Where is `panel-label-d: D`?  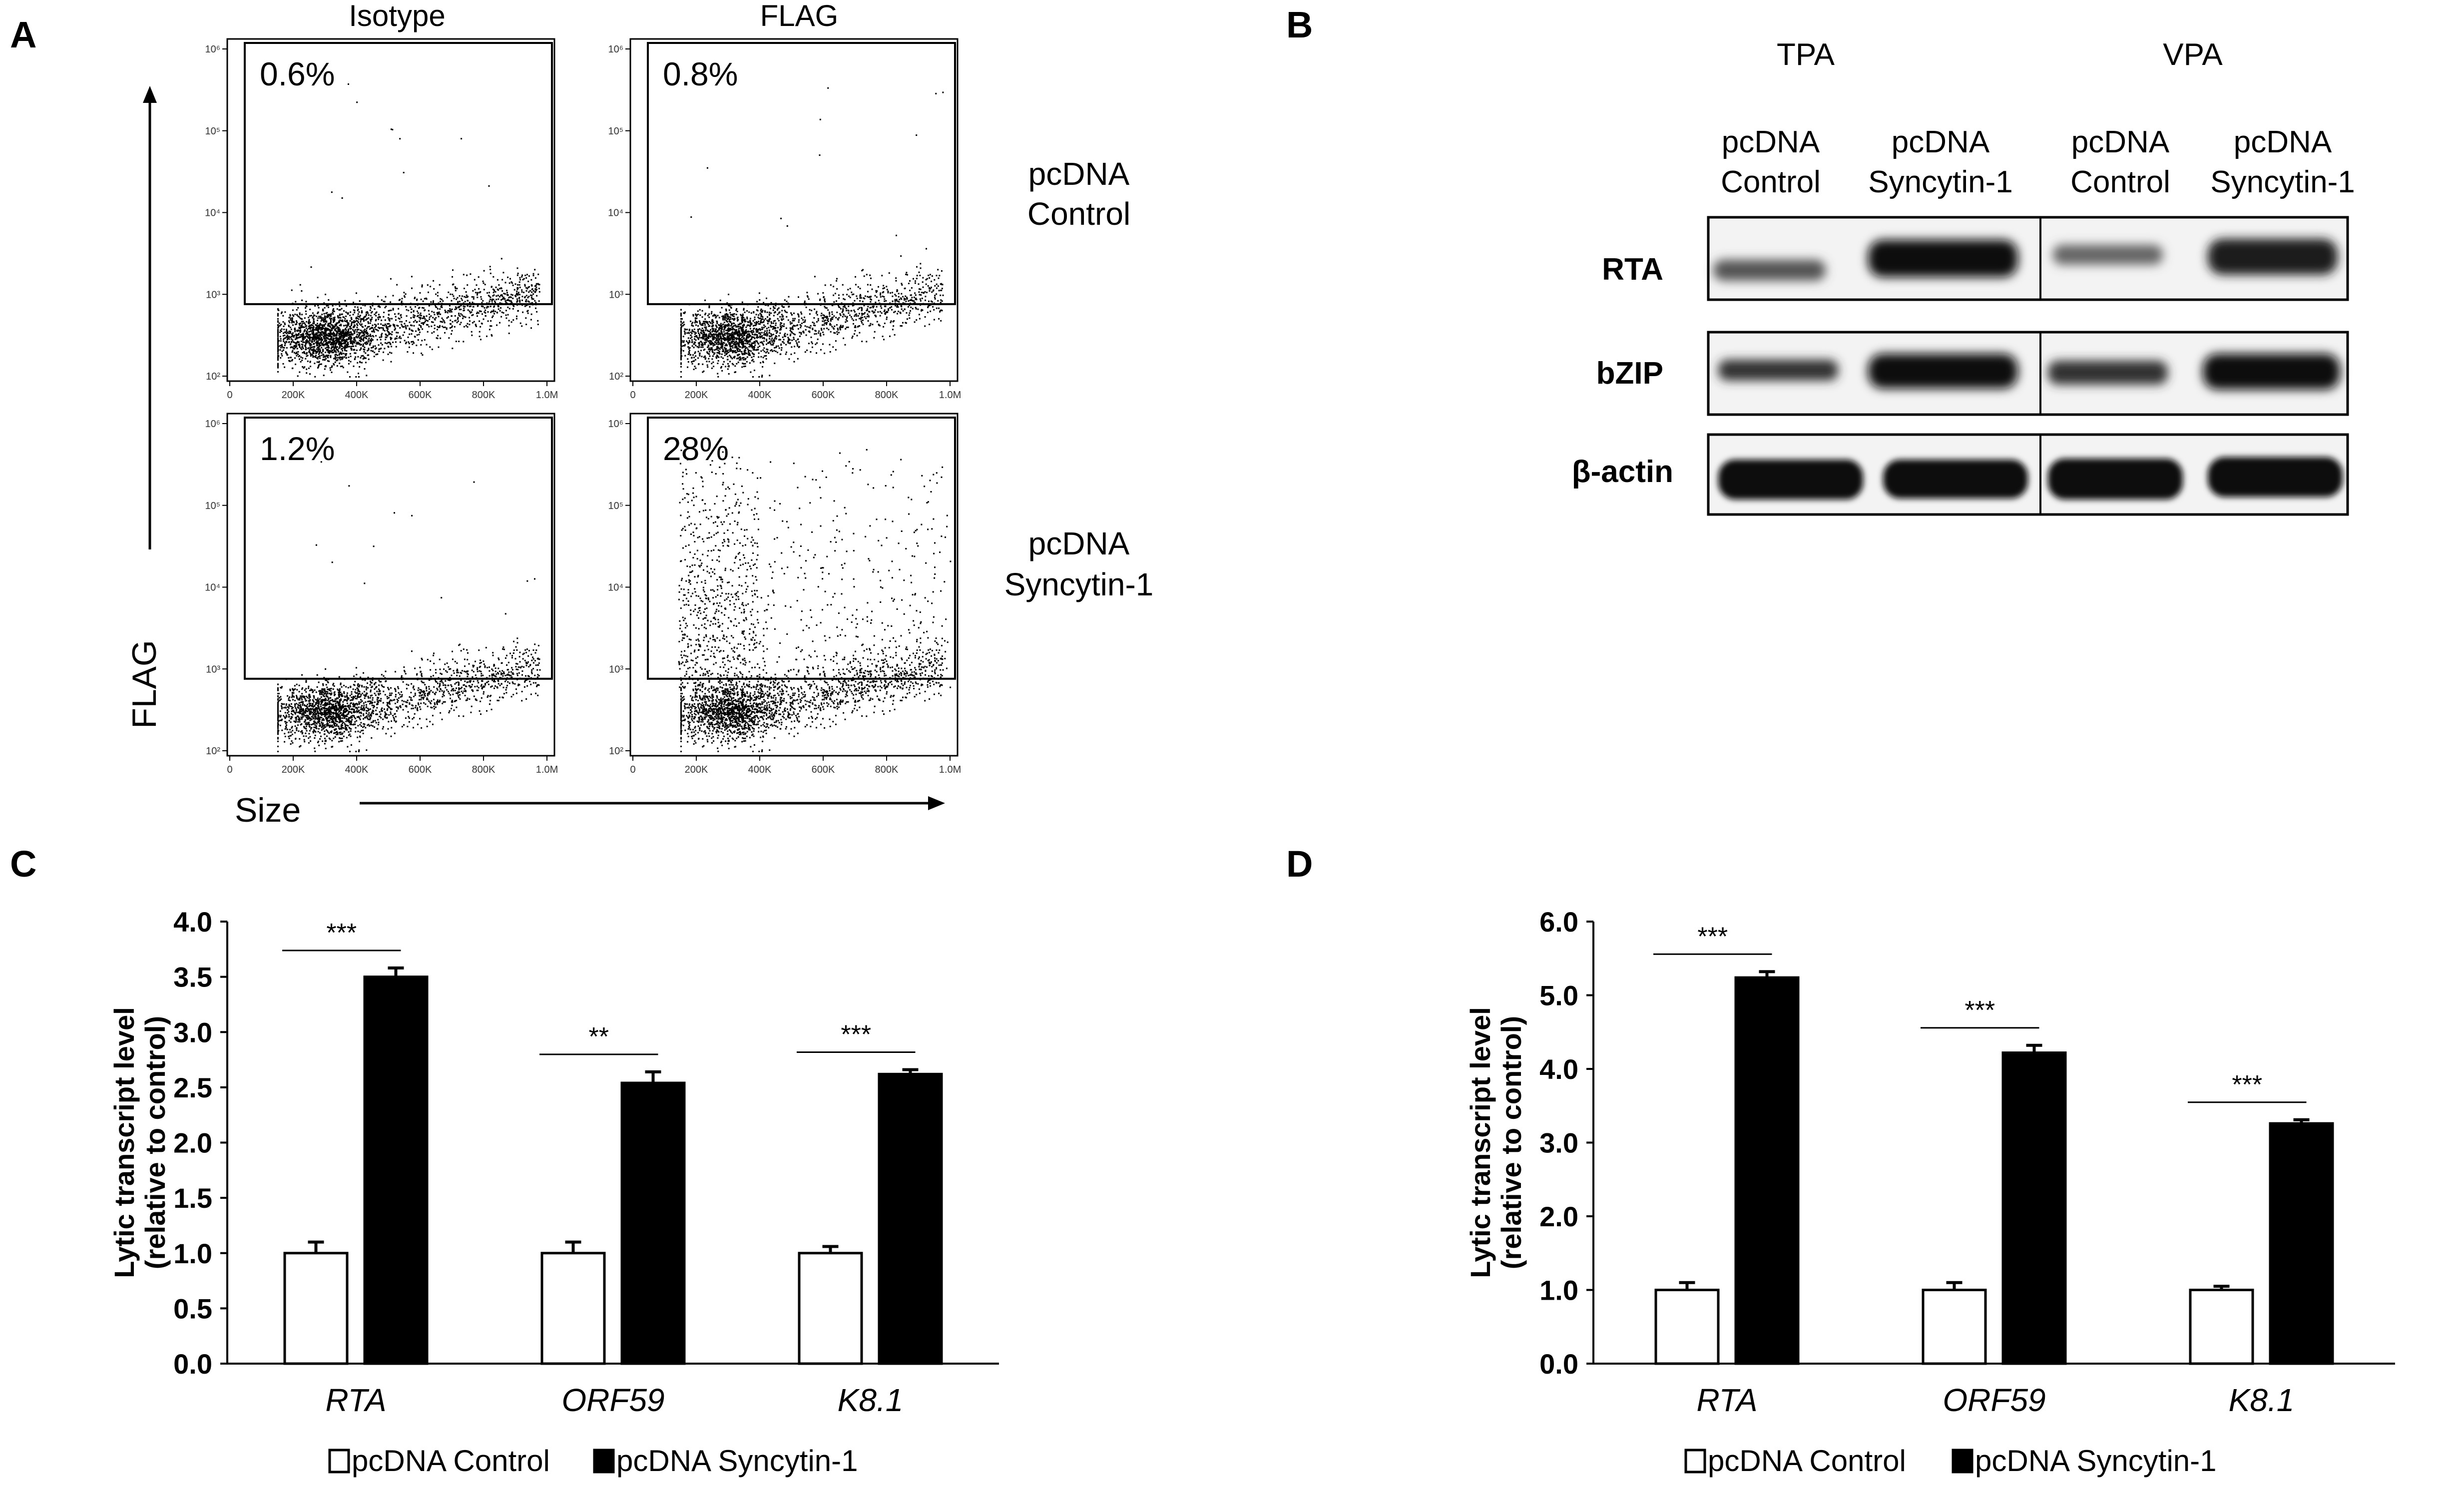 panel-label-d: D is located at coordinates (1300, 864).